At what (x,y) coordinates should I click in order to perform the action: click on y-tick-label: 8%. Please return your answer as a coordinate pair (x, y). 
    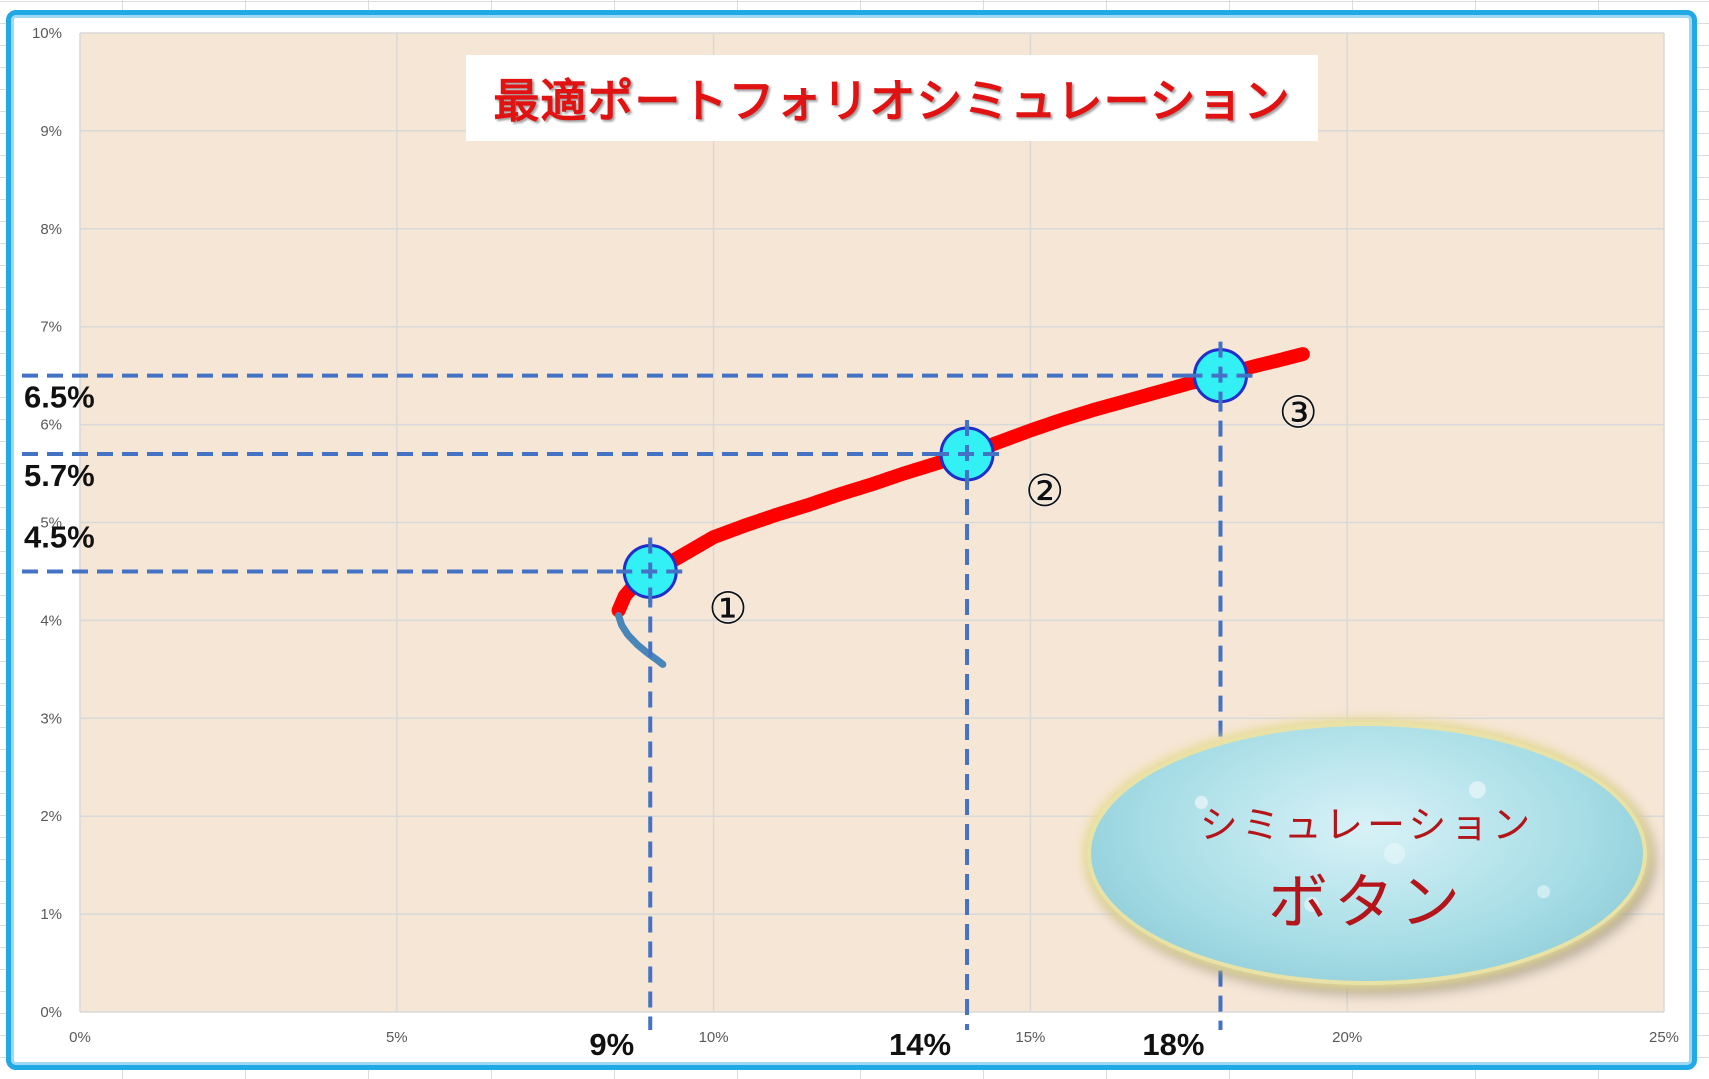
    Looking at the image, I should click on (51, 229).